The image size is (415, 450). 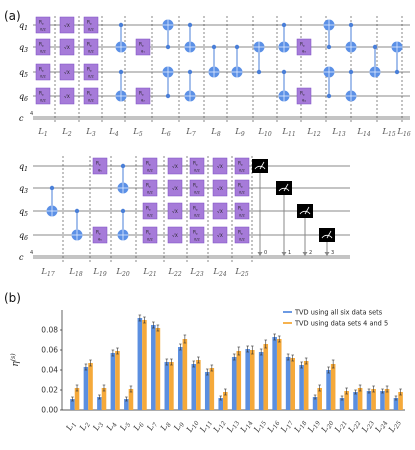 What do you see at coordinates (338, 132) in the screenshot?
I see `layer-label: L13` at bounding box center [338, 132].